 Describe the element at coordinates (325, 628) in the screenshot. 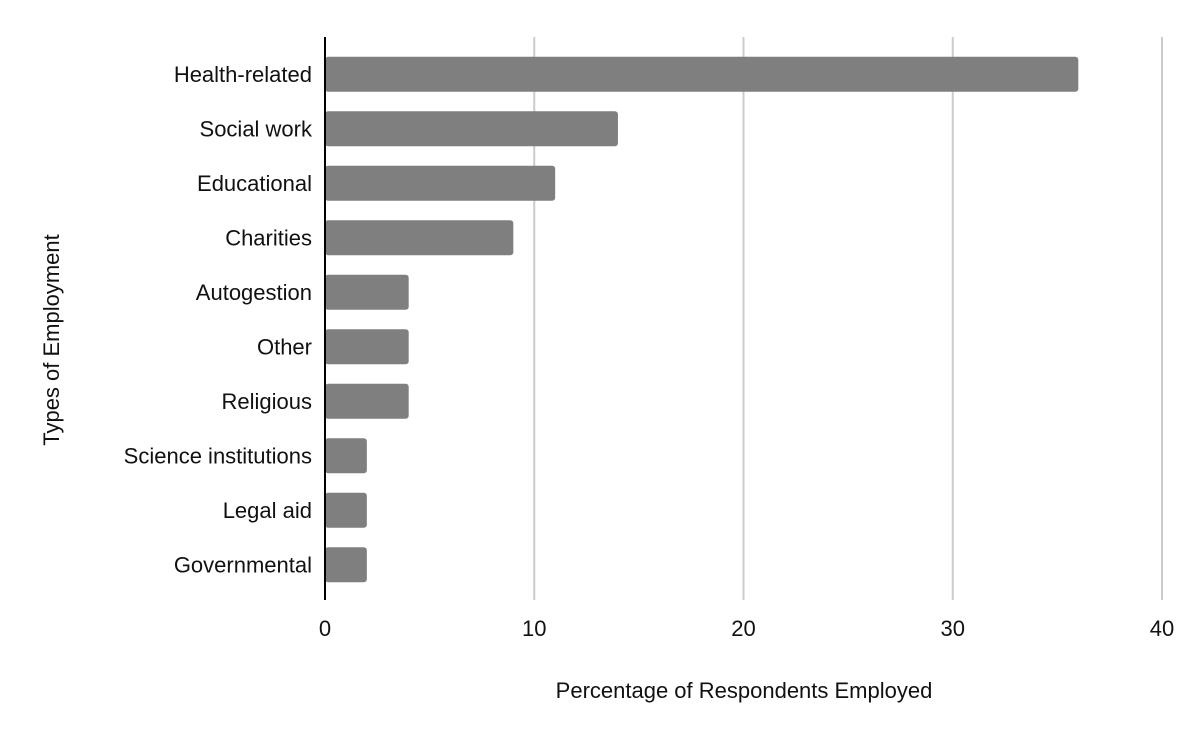

I see `x-tick-label-0: 0` at that location.